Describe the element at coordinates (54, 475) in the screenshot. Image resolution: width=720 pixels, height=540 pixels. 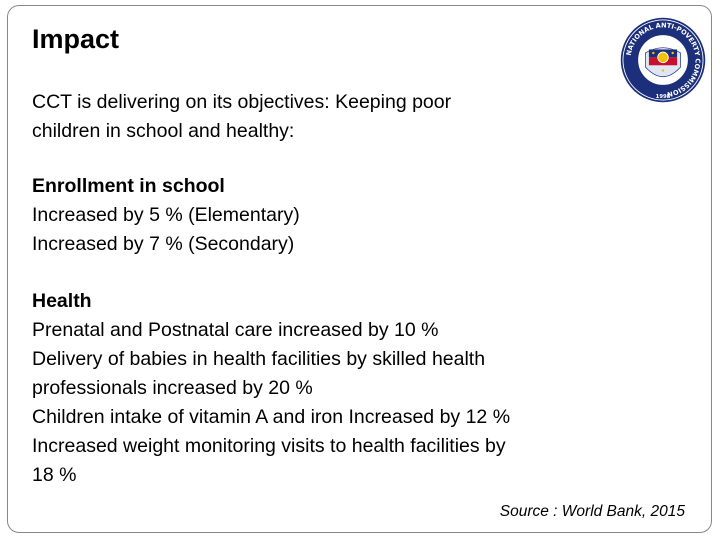
I see `health-line: 18 %` at that location.